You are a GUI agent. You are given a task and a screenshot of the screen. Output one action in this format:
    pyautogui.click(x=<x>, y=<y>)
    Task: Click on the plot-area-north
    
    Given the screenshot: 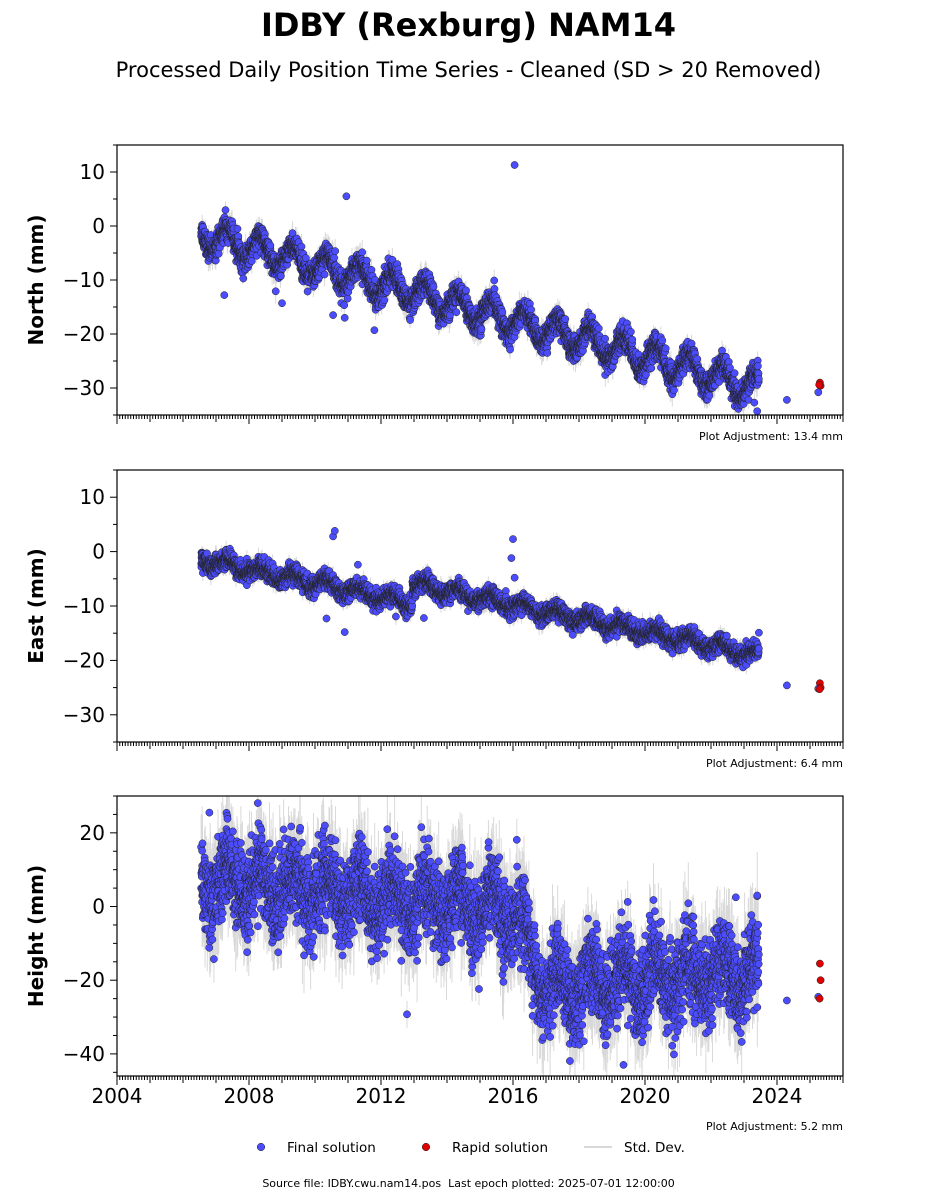 What is the action you would take?
    pyautogui.click(x=511, y=288)
    